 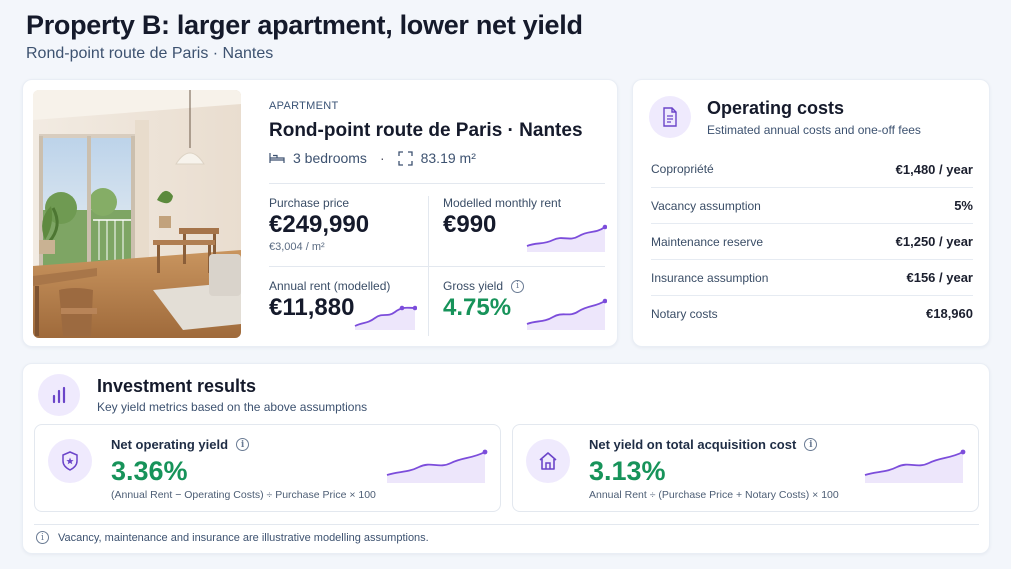 I want to click on cost-label: Notary costs, so click(x=684, y=313).